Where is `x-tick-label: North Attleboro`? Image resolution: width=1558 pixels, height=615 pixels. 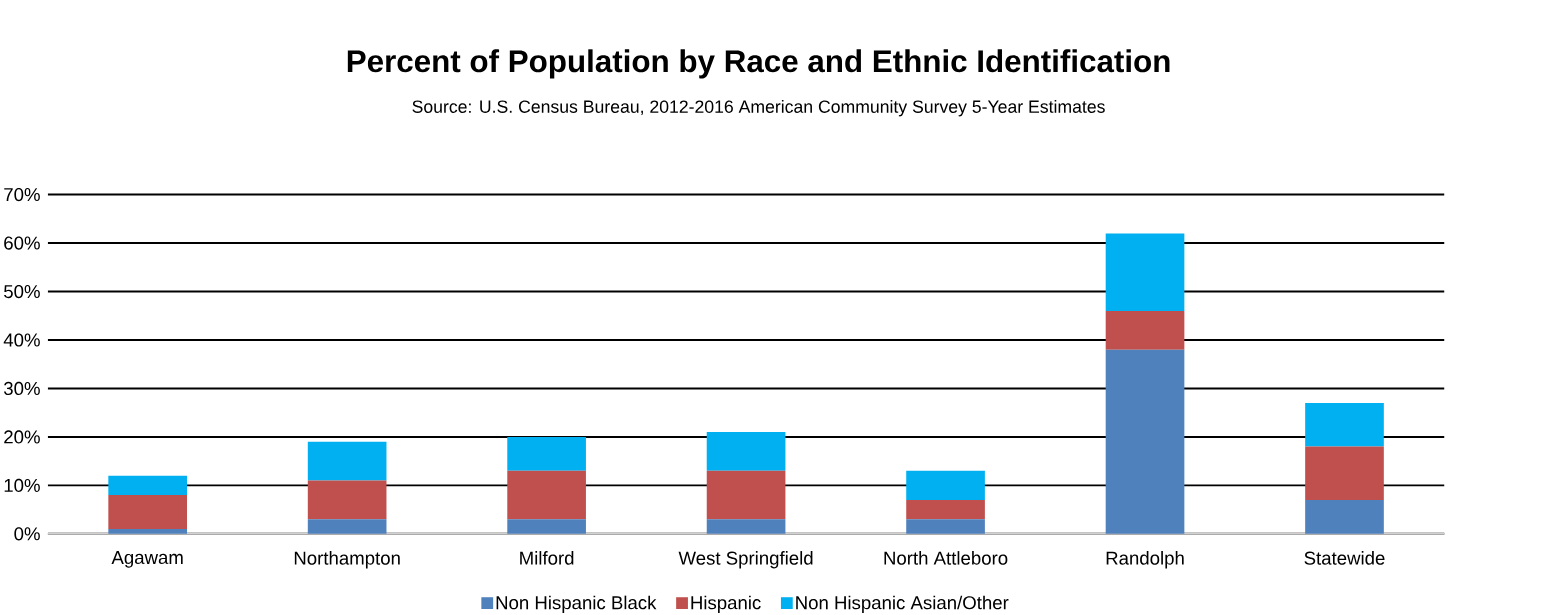 x-tick-label: North Attleboro is located at coordinates (946, 558).